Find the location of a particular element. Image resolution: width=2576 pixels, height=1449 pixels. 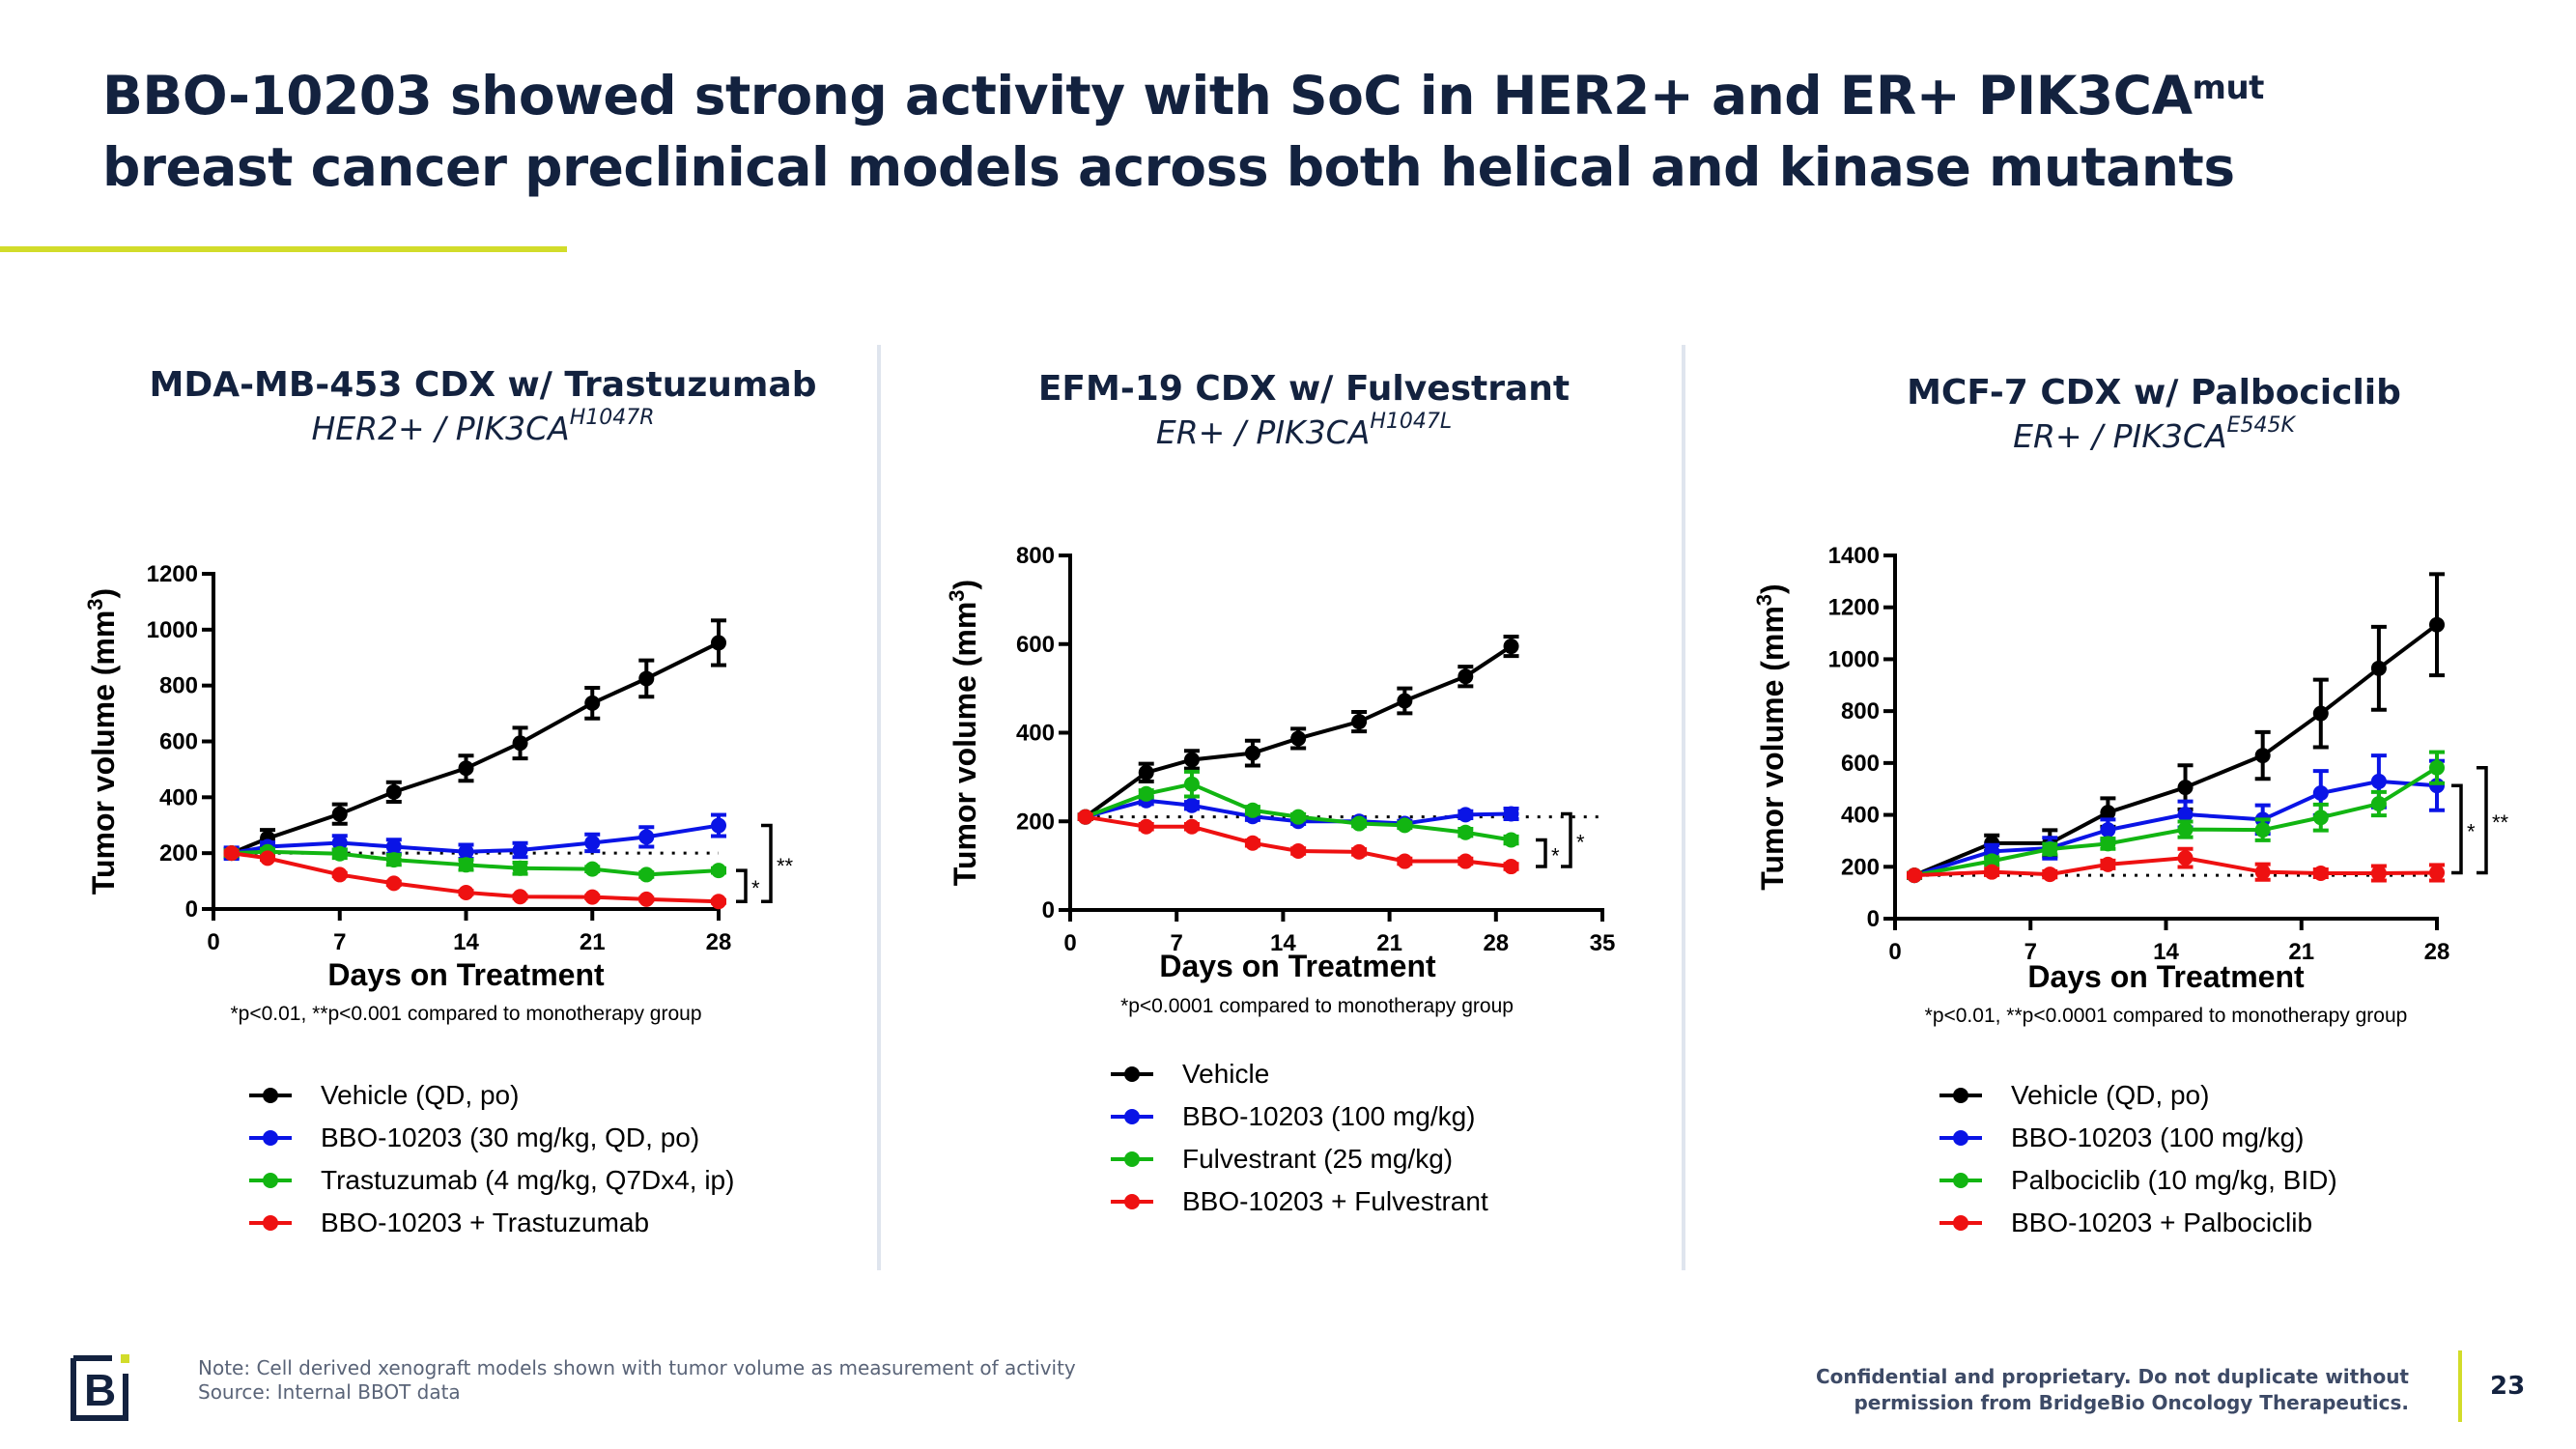

chart-1-subtitle-sup: H1047R is located at coordinates (612, 418).